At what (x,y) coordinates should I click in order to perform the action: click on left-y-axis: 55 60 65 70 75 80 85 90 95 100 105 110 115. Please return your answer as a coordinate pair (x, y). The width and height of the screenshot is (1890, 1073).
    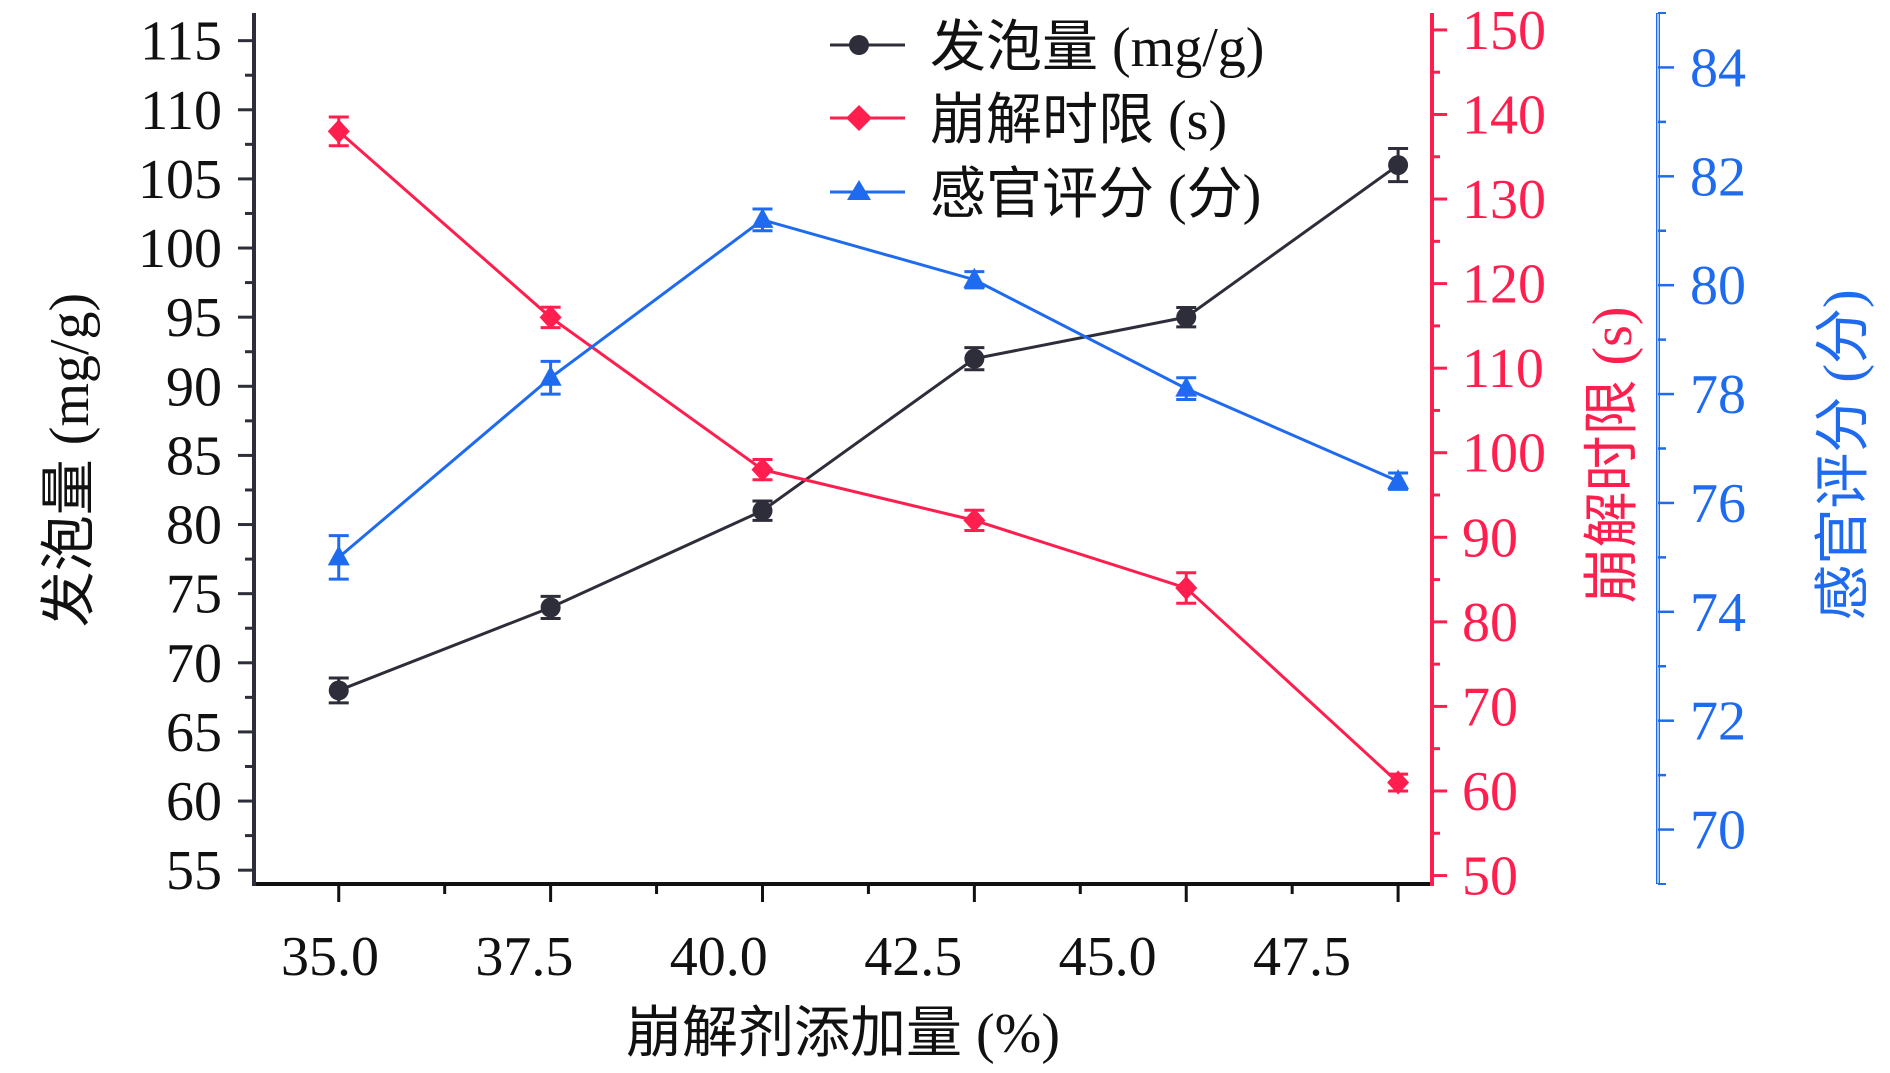
    Looking at the image, I should click on (196, 456).